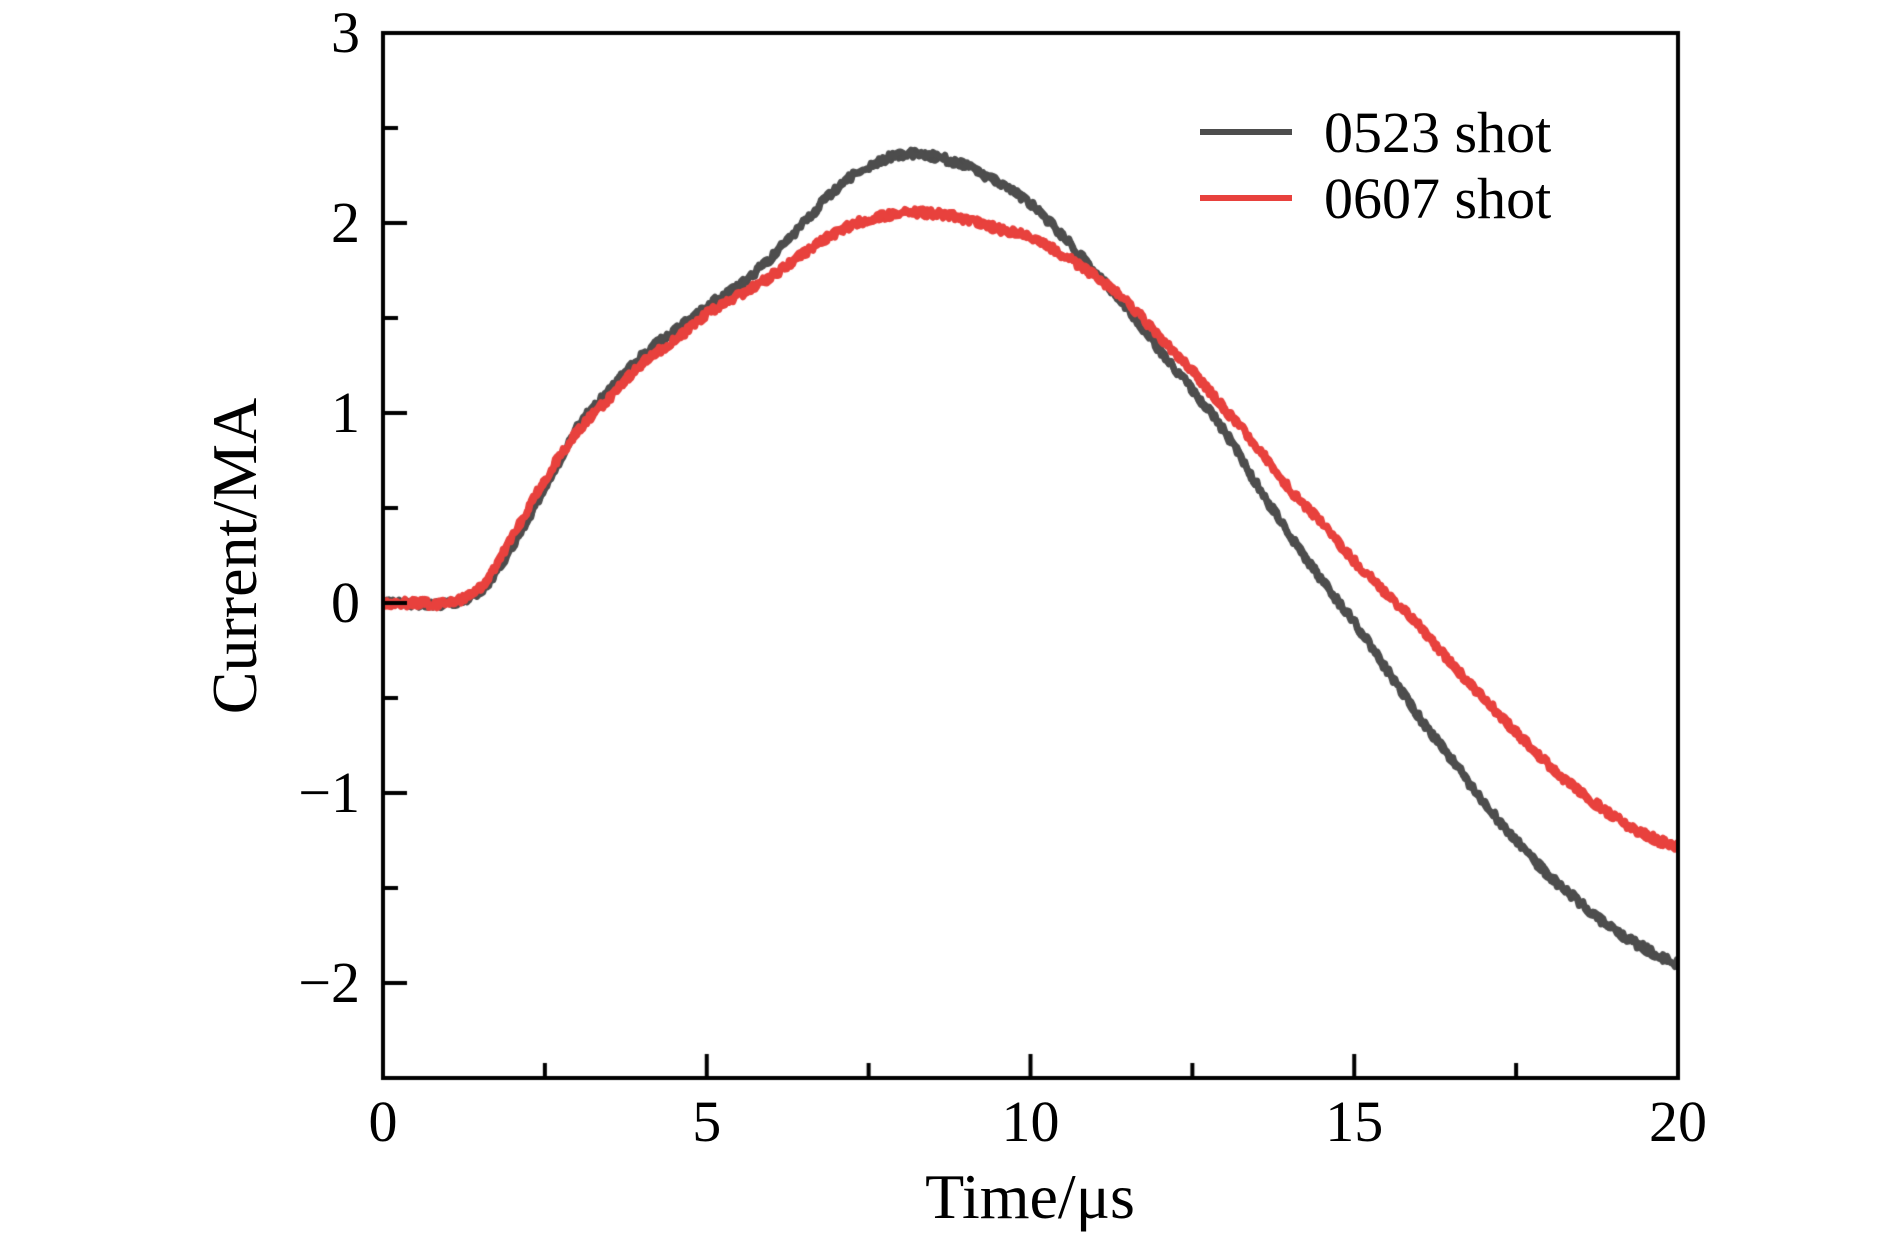 The image size is (1890, 1252). I want to click on y-tick-label: 2, so click(345, 222).